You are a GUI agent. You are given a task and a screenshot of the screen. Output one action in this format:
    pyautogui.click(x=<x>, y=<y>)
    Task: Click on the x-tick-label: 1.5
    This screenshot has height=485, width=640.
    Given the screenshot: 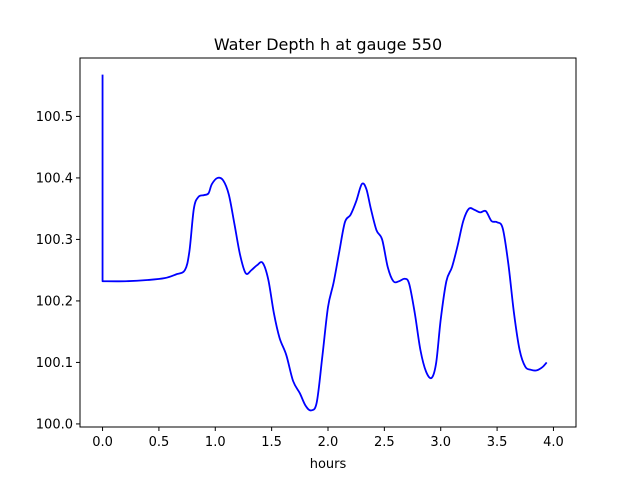 What is the action you would take?
    pyautogui.click(x=271, y=442)
    